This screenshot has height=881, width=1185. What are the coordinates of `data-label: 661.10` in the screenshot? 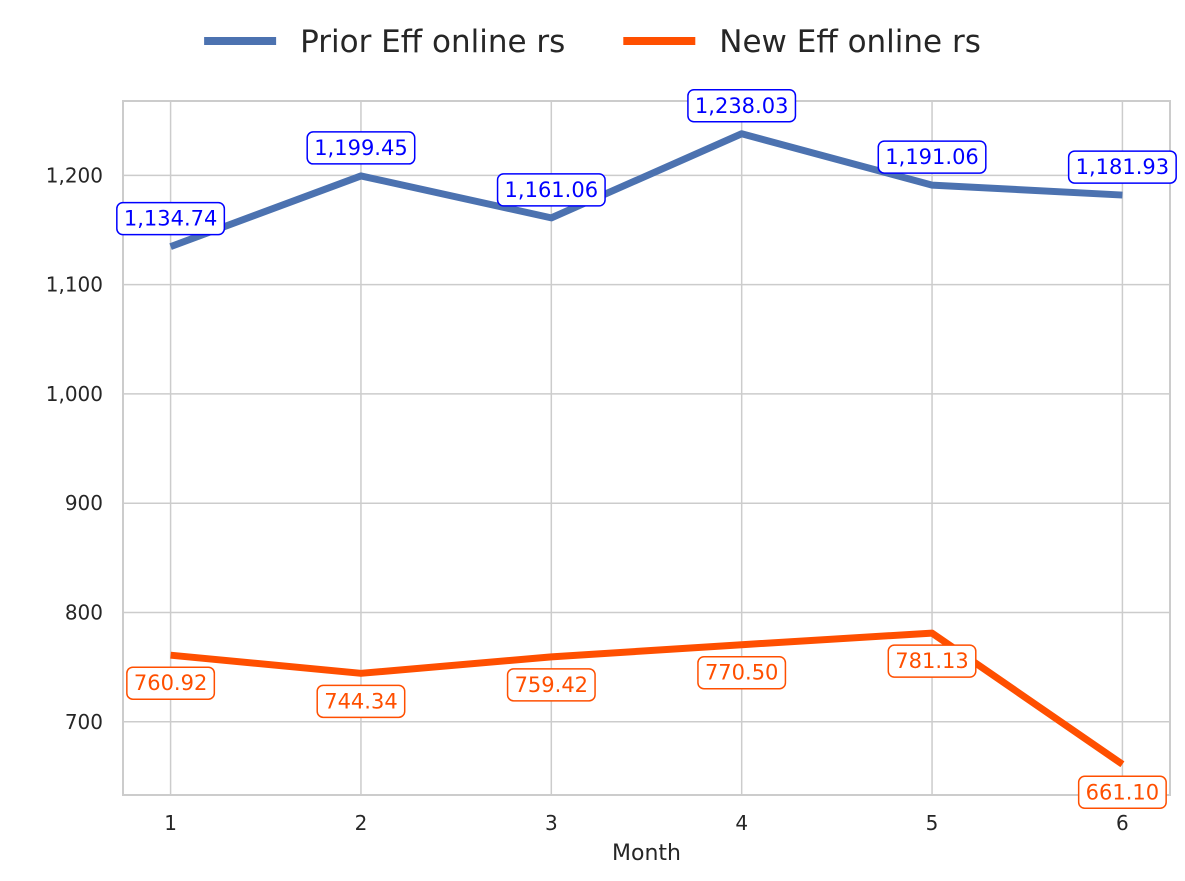 It's located at (1122, 792).